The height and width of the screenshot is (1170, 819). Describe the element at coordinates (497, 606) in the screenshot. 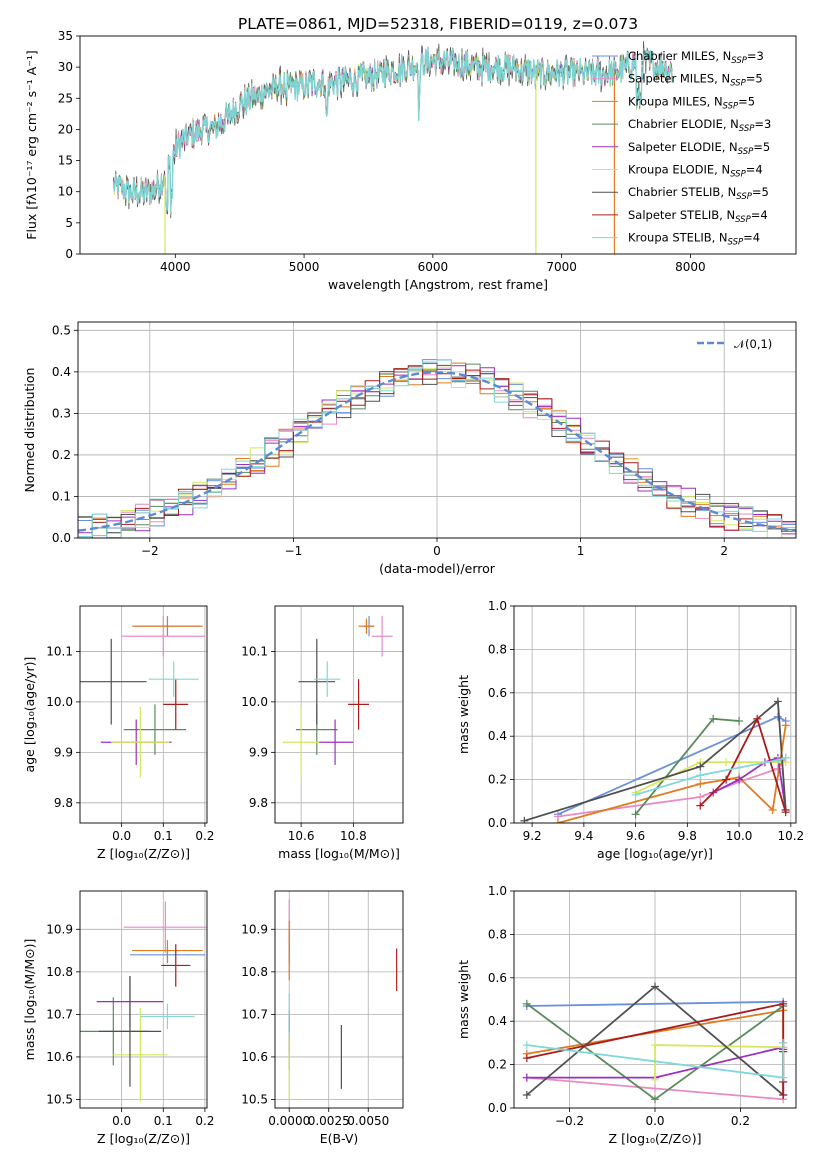

I see `y-tick-label: 1.0` at that location.